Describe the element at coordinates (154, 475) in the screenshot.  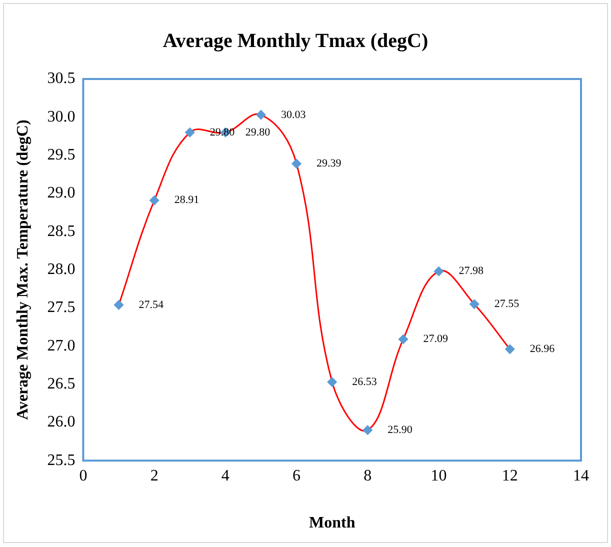
I see `x-tick-label: 2` at that location.